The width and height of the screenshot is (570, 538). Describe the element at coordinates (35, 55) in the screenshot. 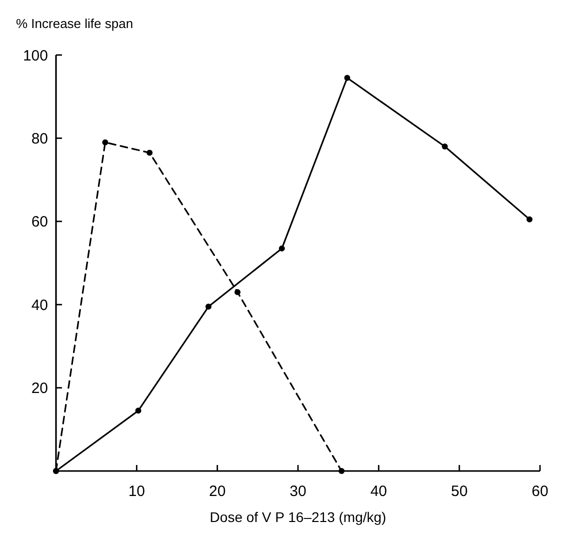

I see `y-tick-label: 100` at that location.